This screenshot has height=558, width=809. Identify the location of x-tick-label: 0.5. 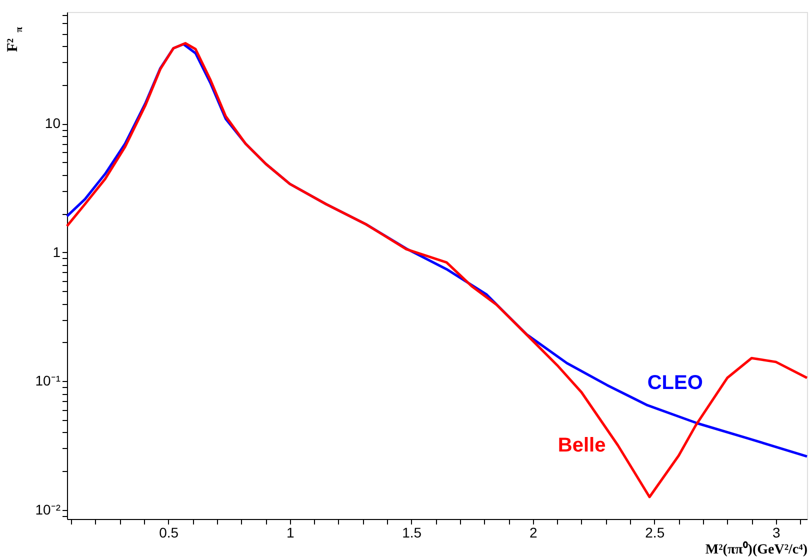
(169, 532).